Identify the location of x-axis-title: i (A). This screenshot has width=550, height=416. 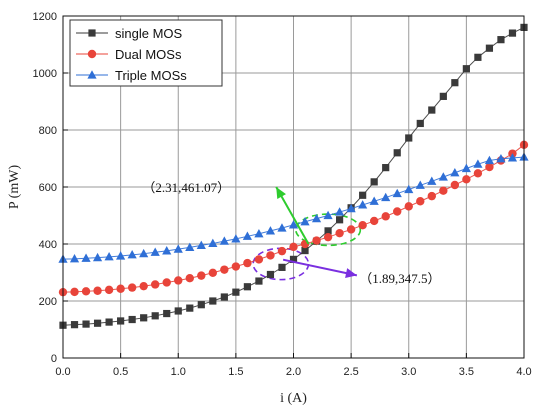
(293, 398).